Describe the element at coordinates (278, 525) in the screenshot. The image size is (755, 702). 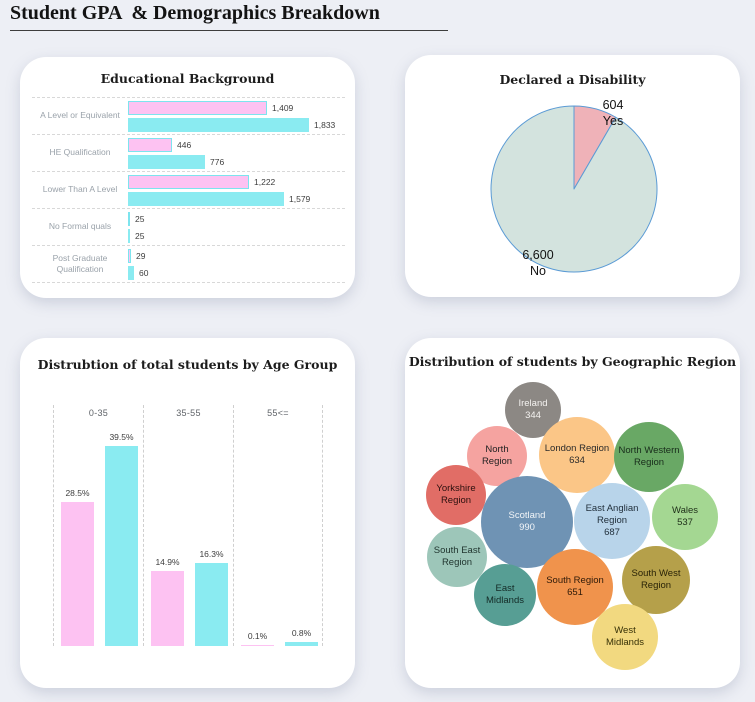
I see `age-panel-55<=: 55<= 0.1% 0.8%` at that location.